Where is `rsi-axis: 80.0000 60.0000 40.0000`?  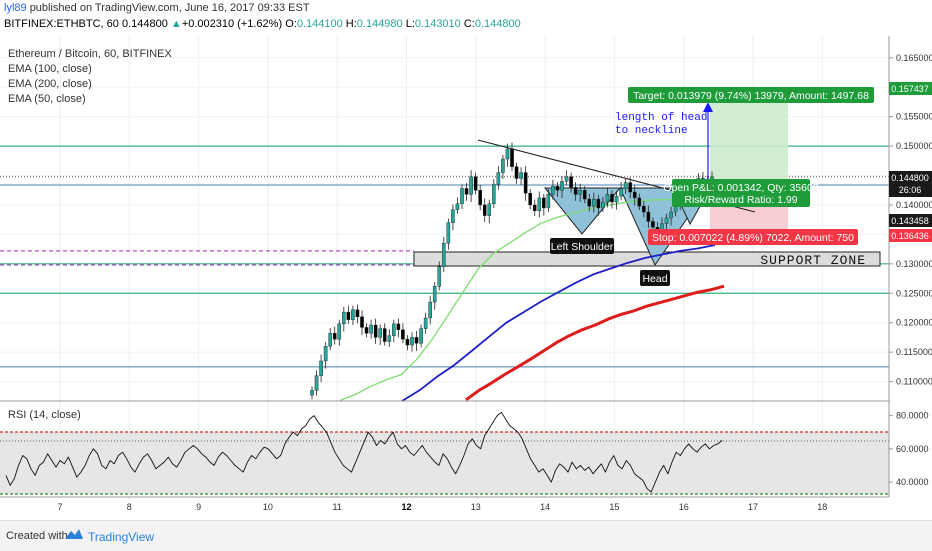
rsi-axis: 80.0000 60.0000 40.0000 is located at coordinates (909, 449).